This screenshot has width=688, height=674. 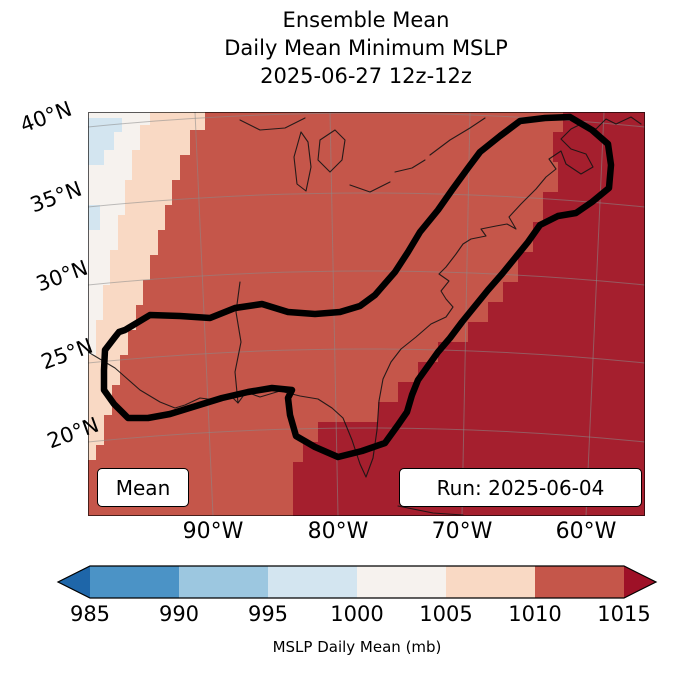 I want to click on coastline-lake-huron, so click(x=331, y=151).